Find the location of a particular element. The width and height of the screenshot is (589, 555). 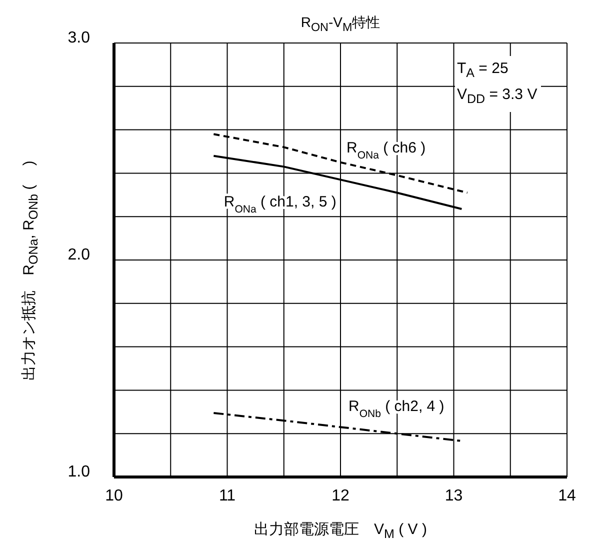

annotation: T$_{A}$ = 25 is located at coordinates (483, 70).